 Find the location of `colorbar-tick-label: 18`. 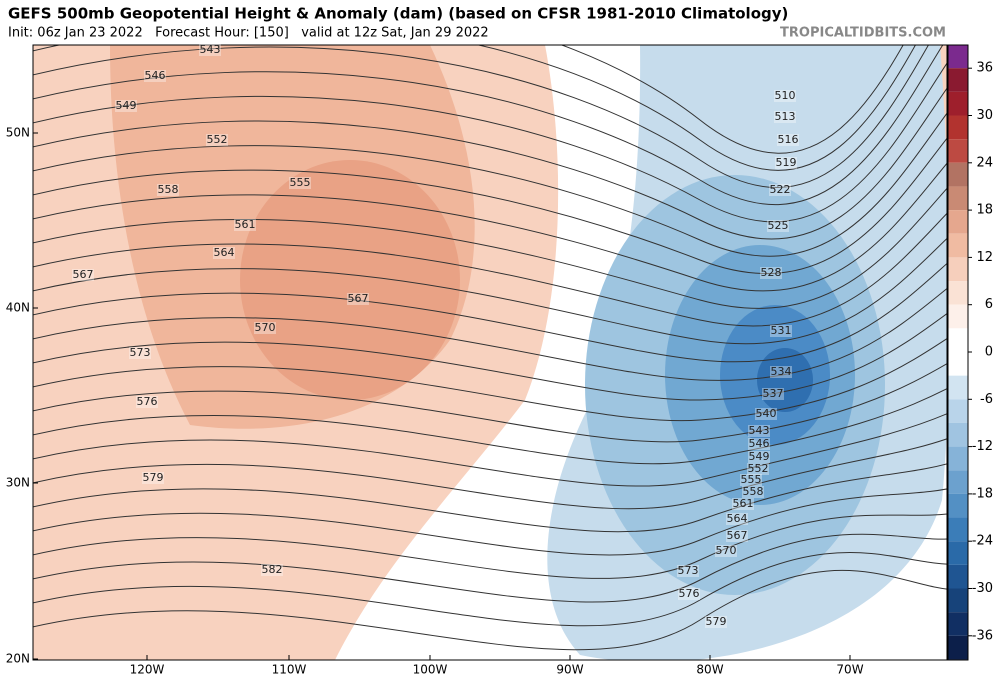

colorbar-tick-label: 18 is located at coordinates (984, 210).